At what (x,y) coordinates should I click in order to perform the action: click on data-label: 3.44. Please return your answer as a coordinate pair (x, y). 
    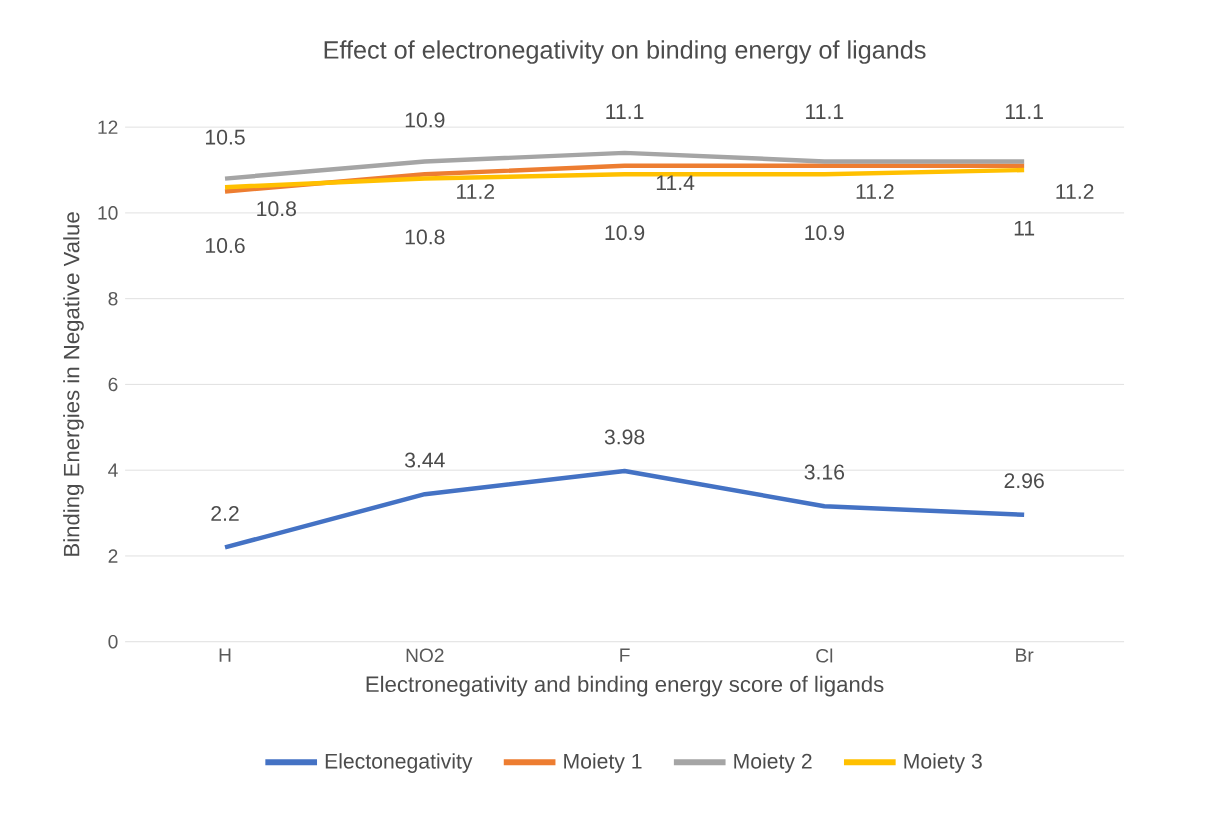
    Looking at the image, I should click on (424, 460).